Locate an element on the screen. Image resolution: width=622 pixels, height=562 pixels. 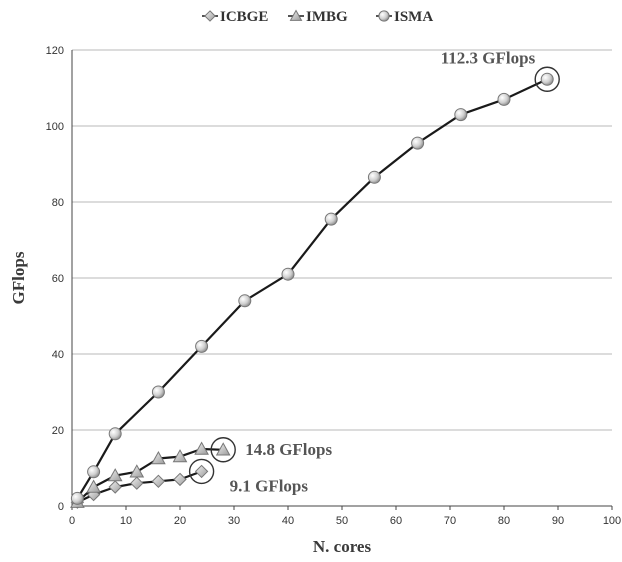
x-tick-label: 30 is located at coordinates (234, 521).